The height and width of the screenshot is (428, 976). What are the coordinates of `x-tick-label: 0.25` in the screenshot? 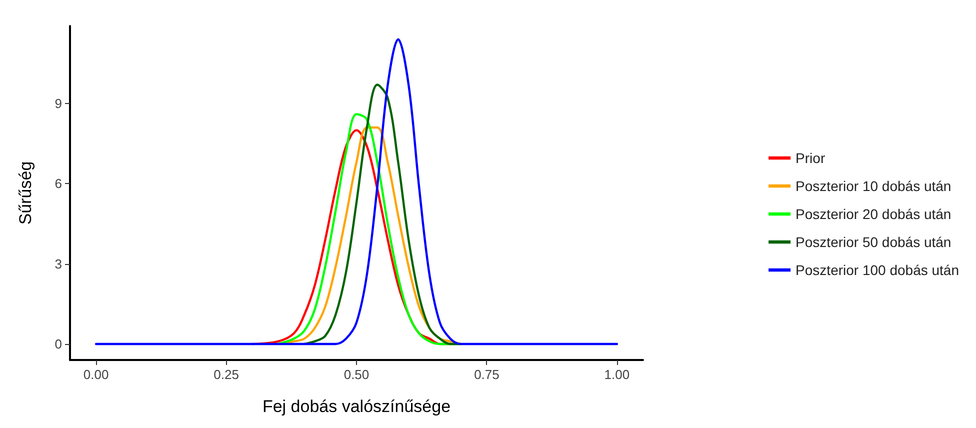 It's located at (226, 374).